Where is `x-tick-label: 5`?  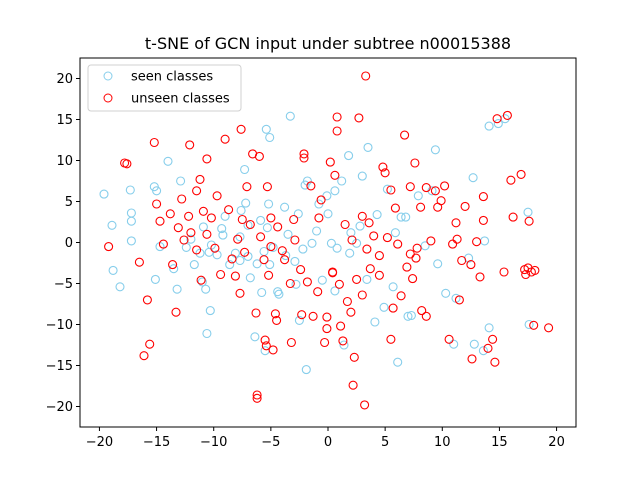
x-tick-label: 5 is located at coordinates (385, 442).